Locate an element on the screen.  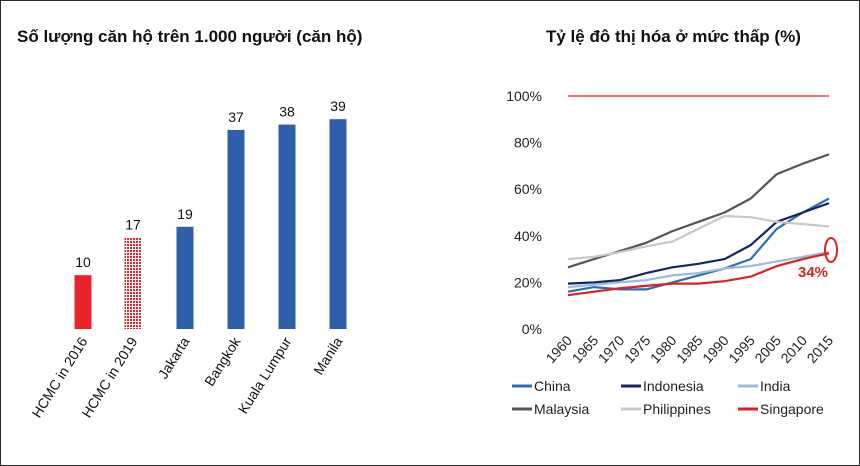
x-tick-label: 1995 is located at coordinates (741, 349).